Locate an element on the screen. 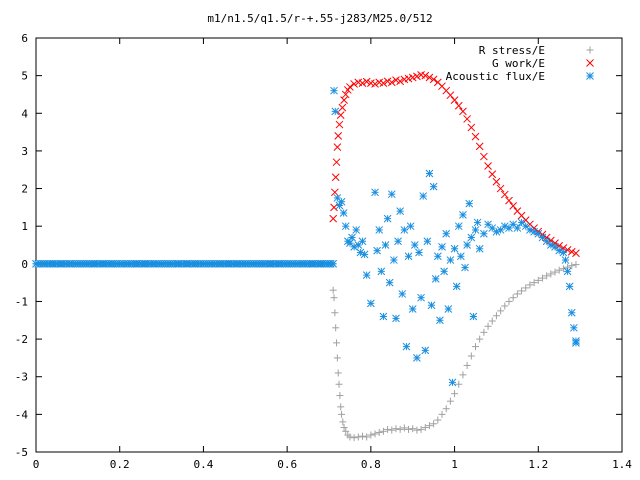 This screenshot has width=640, height=480. y-tick-label: -1 is located at coordinates (21, 301).